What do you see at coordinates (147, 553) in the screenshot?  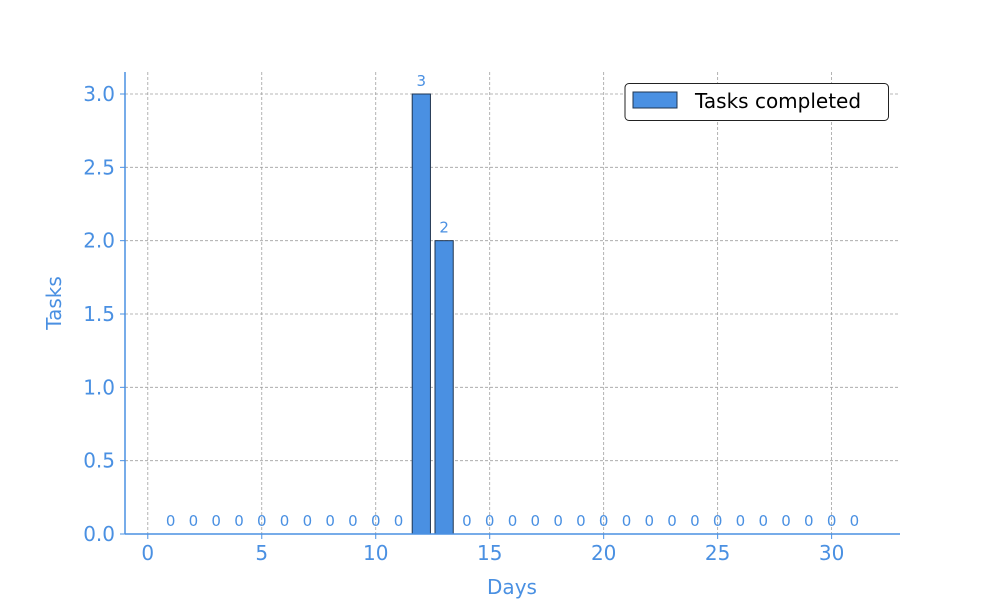 I see `x-tick-label-0: 0` at bounding box center [147, 553].